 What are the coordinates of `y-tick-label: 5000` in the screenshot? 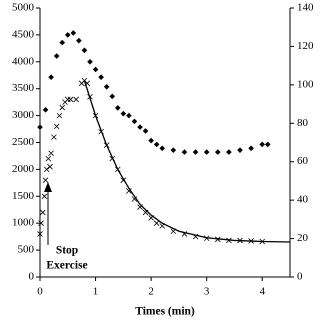 It's located at (23, 8).